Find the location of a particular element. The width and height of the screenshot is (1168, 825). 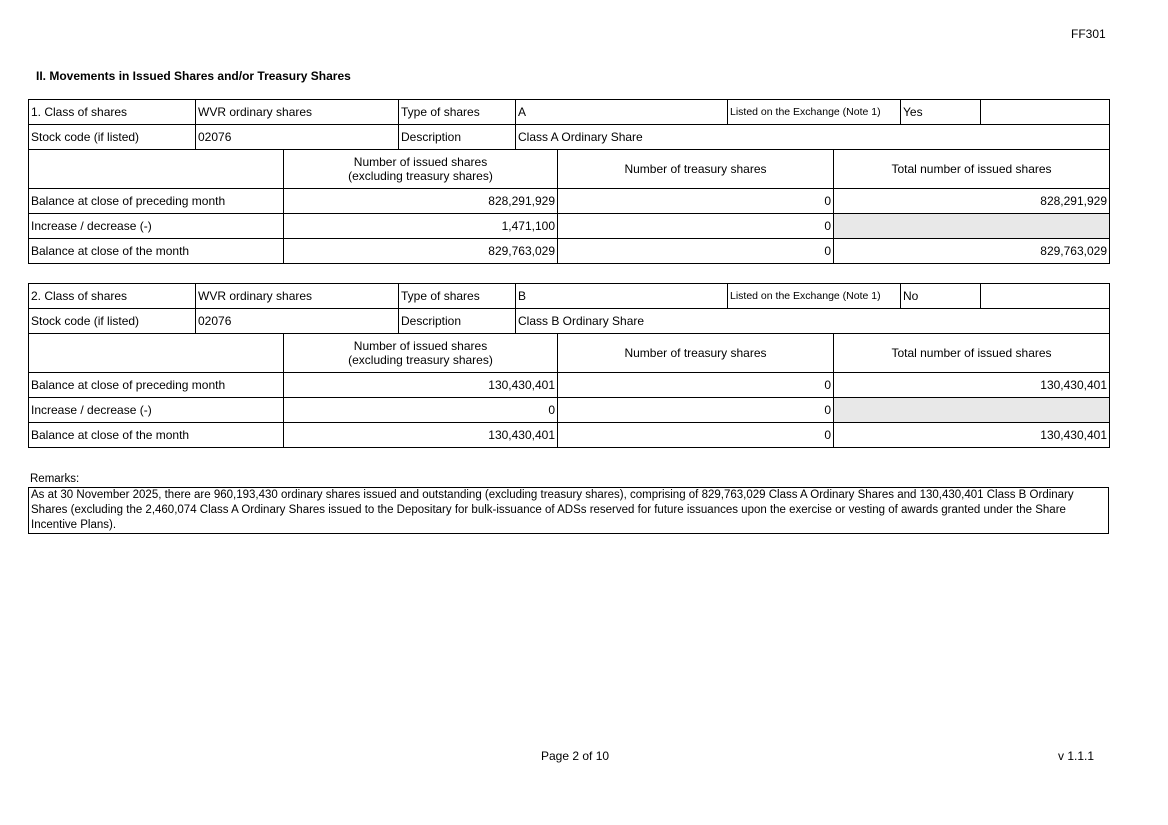

issued-value: 1,471,100 is located at coordinates (420, 226).